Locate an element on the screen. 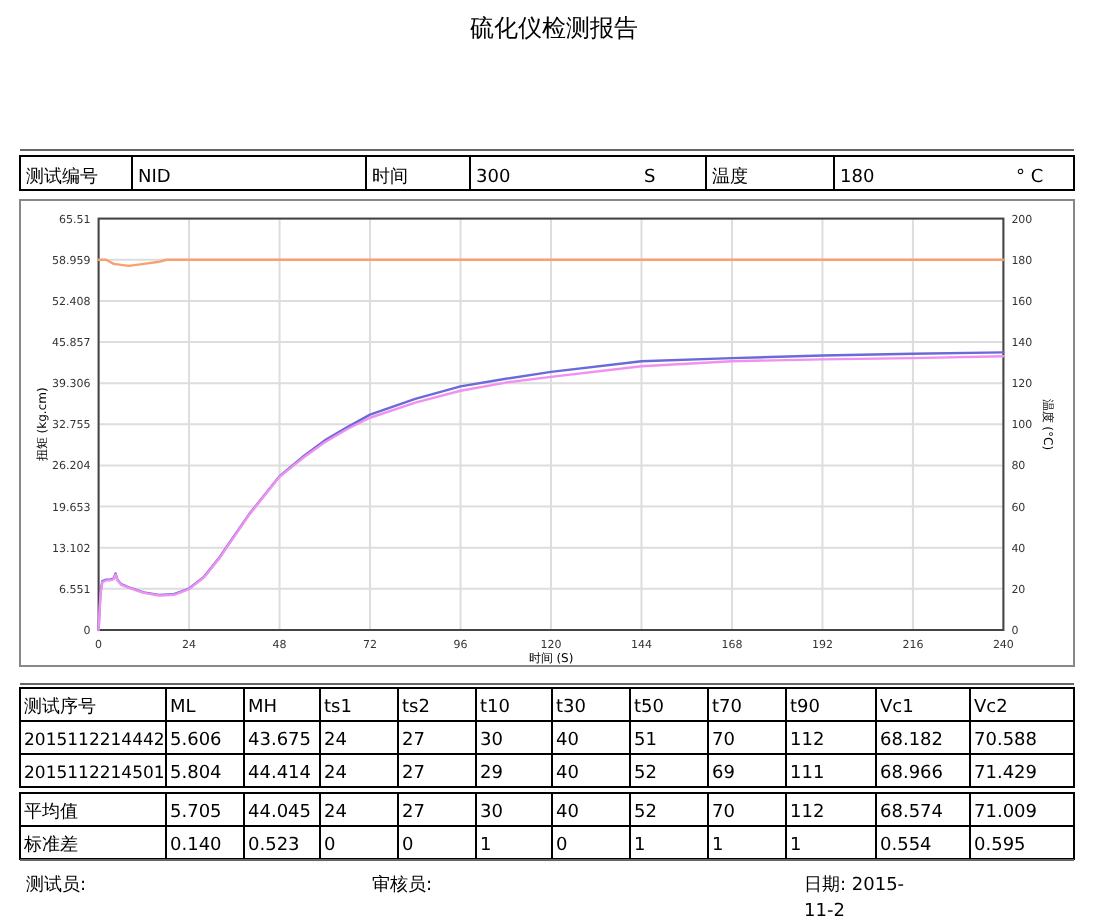 This screenshot has height=920, width=1110. text: ts1 is located at coordinates (338, 708).